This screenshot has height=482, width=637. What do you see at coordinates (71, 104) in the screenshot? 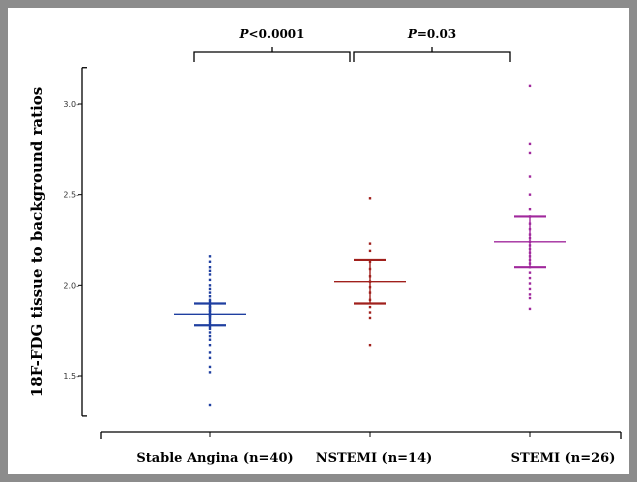
I see `y-tick-label: 3.0-` at bounding box center [71, 104].